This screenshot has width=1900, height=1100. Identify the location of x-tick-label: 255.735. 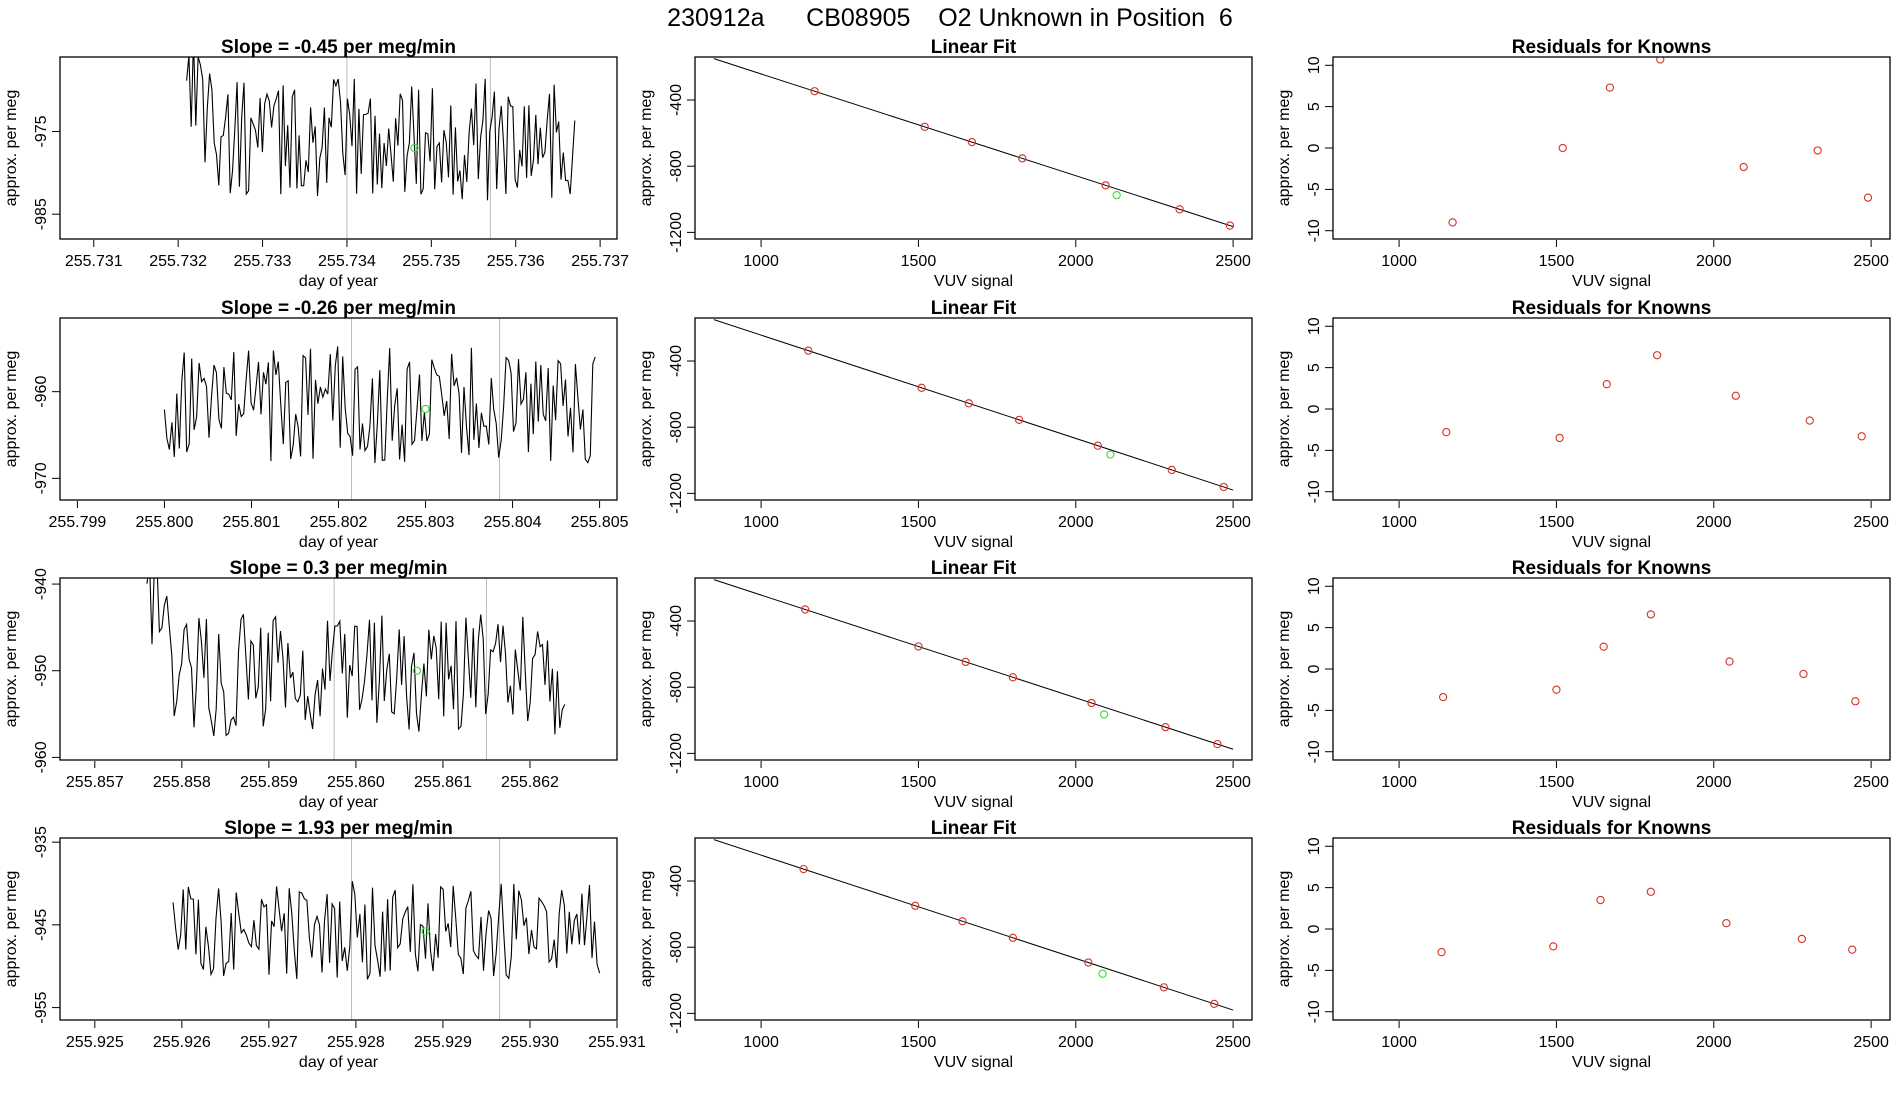
(431, 261).